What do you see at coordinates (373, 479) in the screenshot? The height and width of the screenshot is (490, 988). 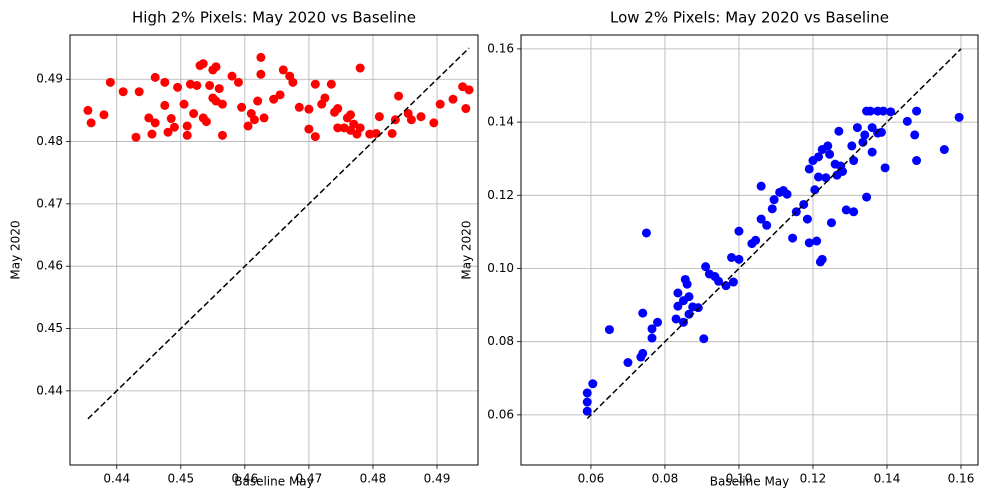 I see `x-tick-label: 0.48` at bounding box center [373, 479].